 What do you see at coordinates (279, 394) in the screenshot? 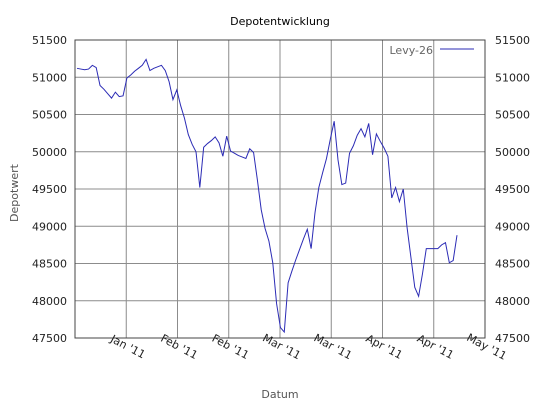
I see `x-axis-label: Datum` at bounding box center [279, 394].